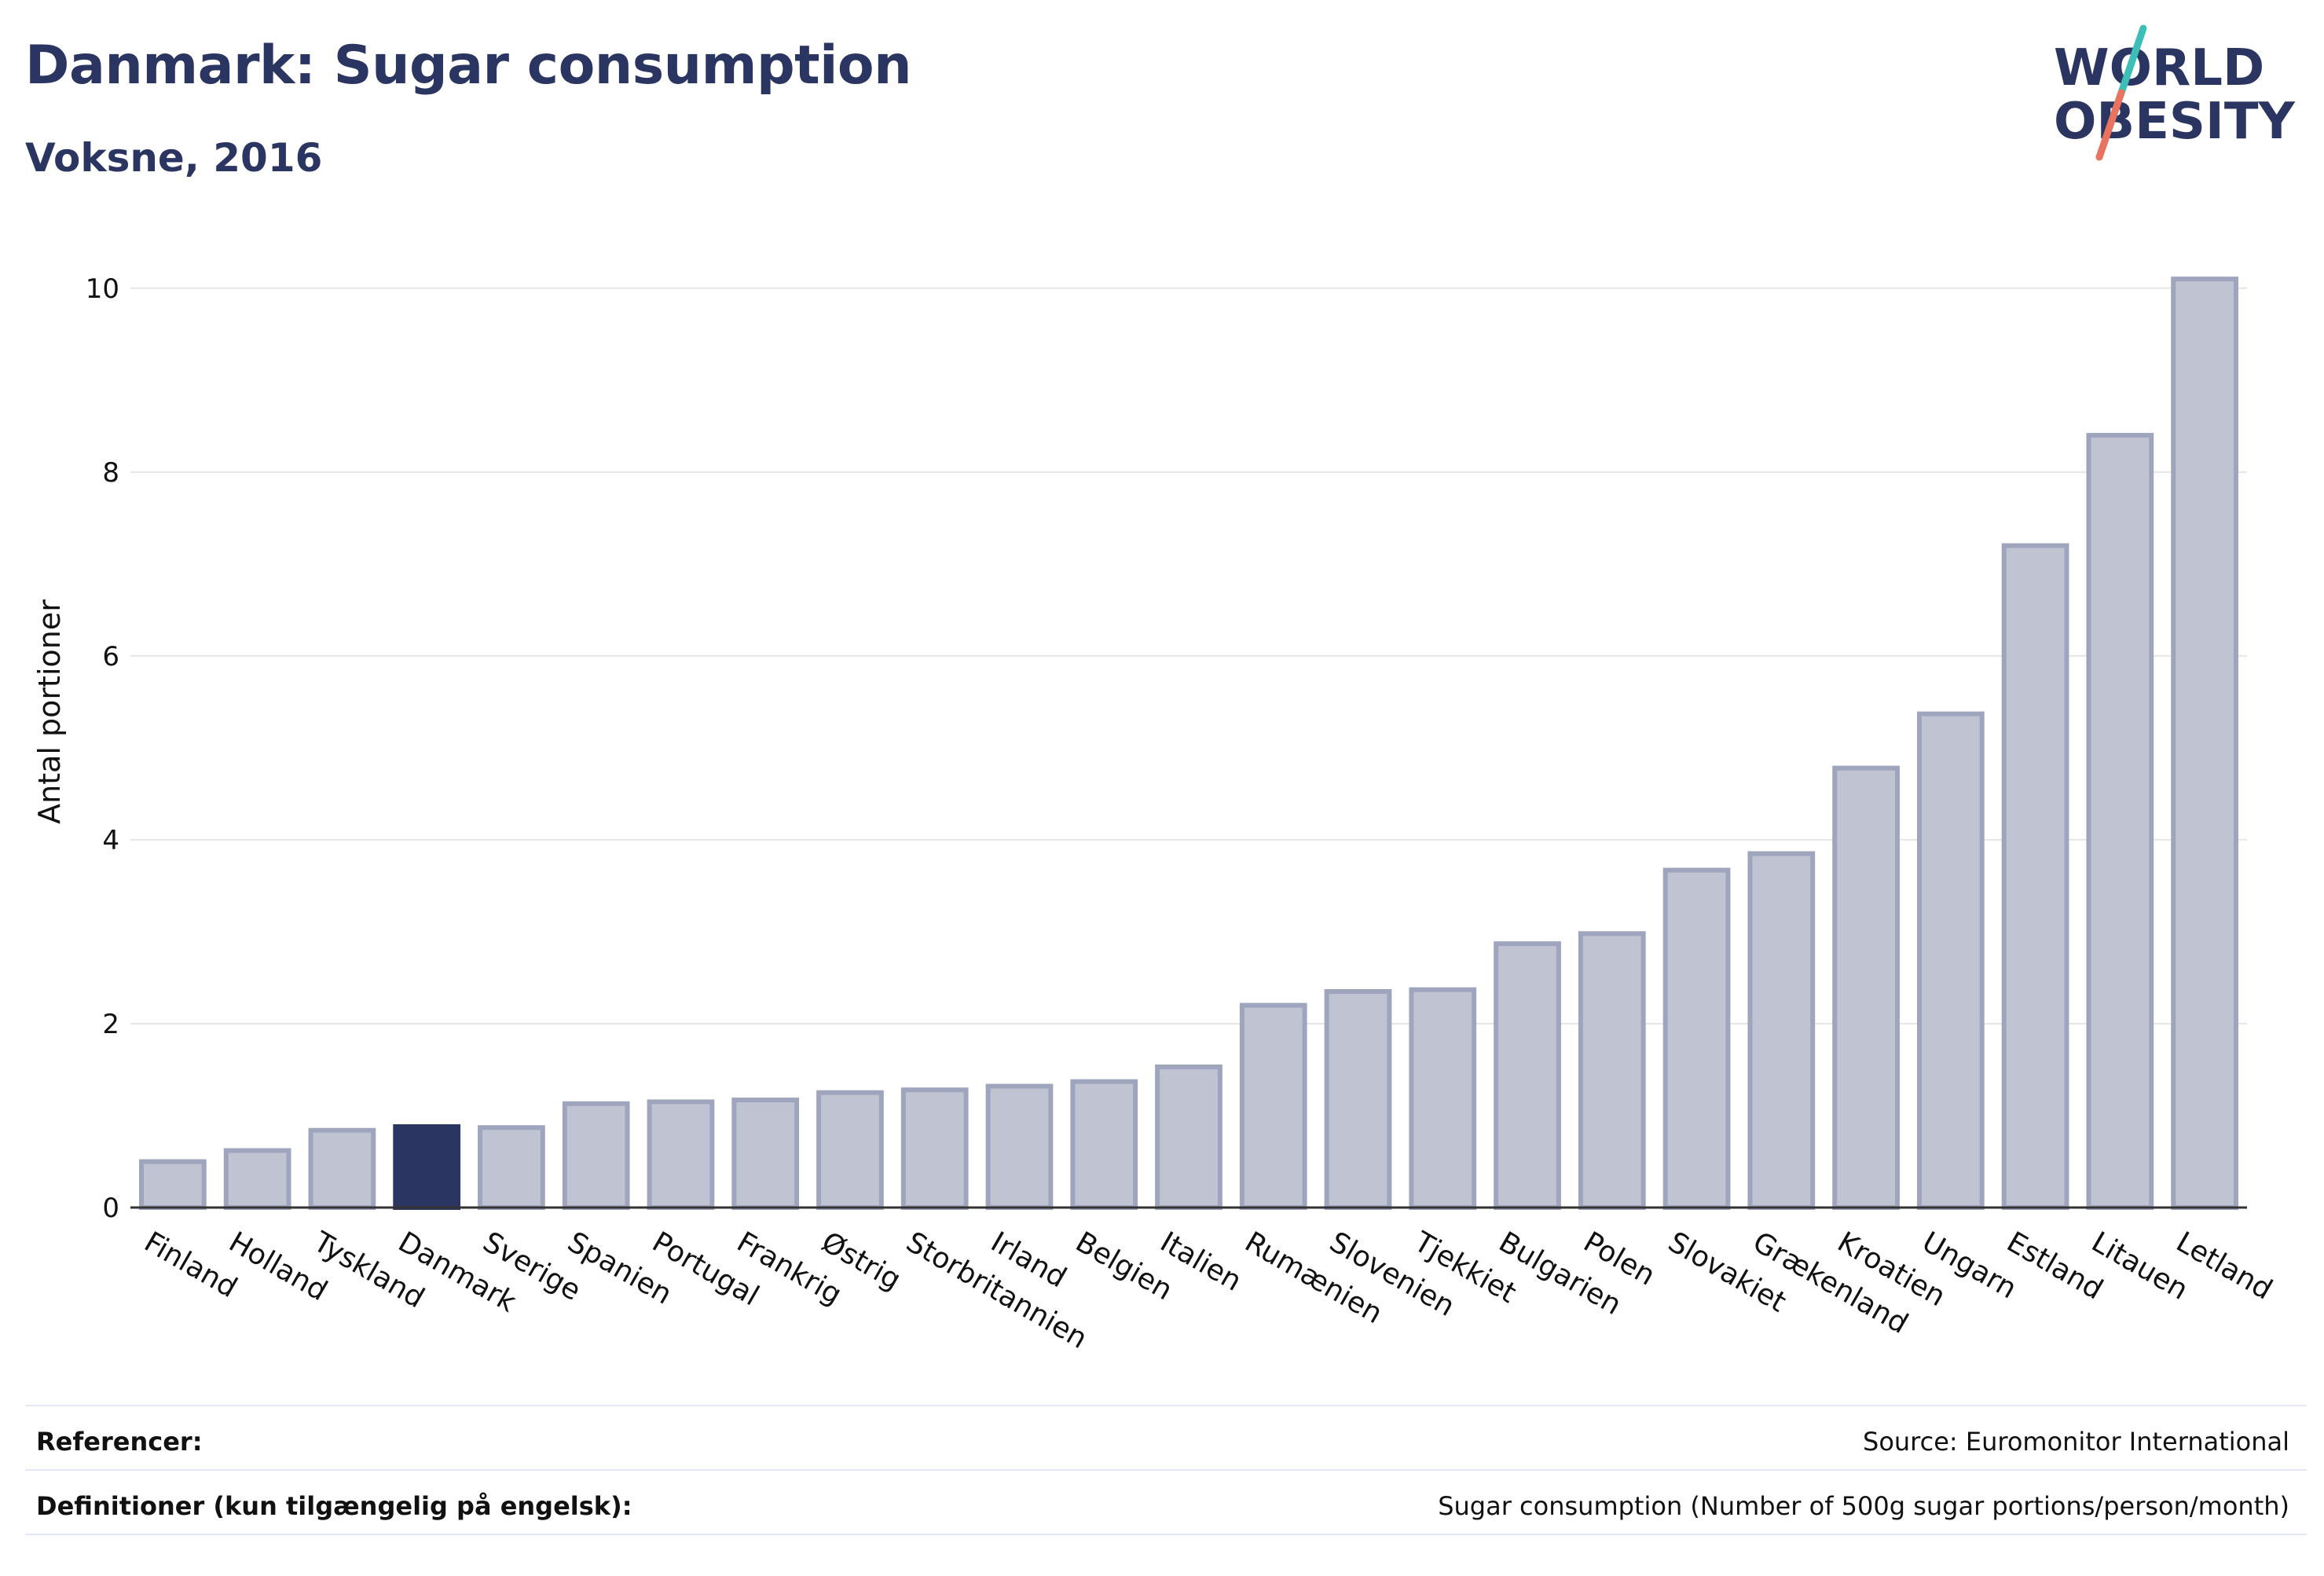 The height and width of the screenshot is (1576, 2324). What do you see at coordinates (110, 473) in the screenshot?
I see `y-tick-label: 8` at bounding box center [110, 473].